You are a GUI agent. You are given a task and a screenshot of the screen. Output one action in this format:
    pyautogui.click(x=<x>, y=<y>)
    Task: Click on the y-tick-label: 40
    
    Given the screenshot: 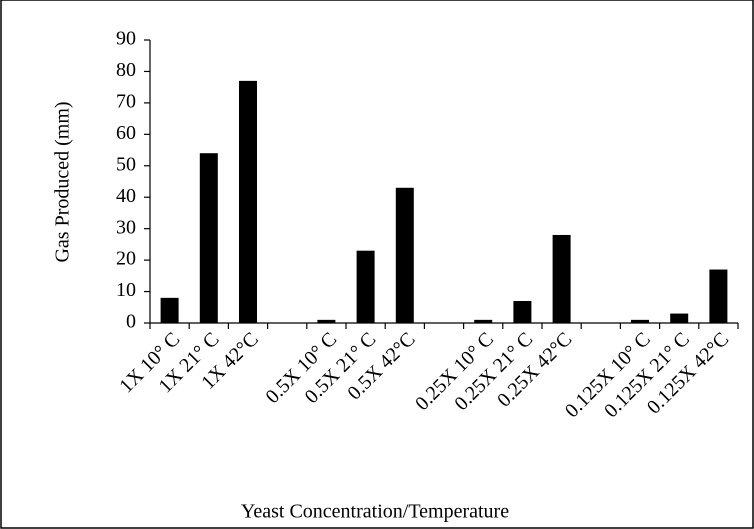 What is the action you would take?
    pyautogui.click(x=126, y=196)
    